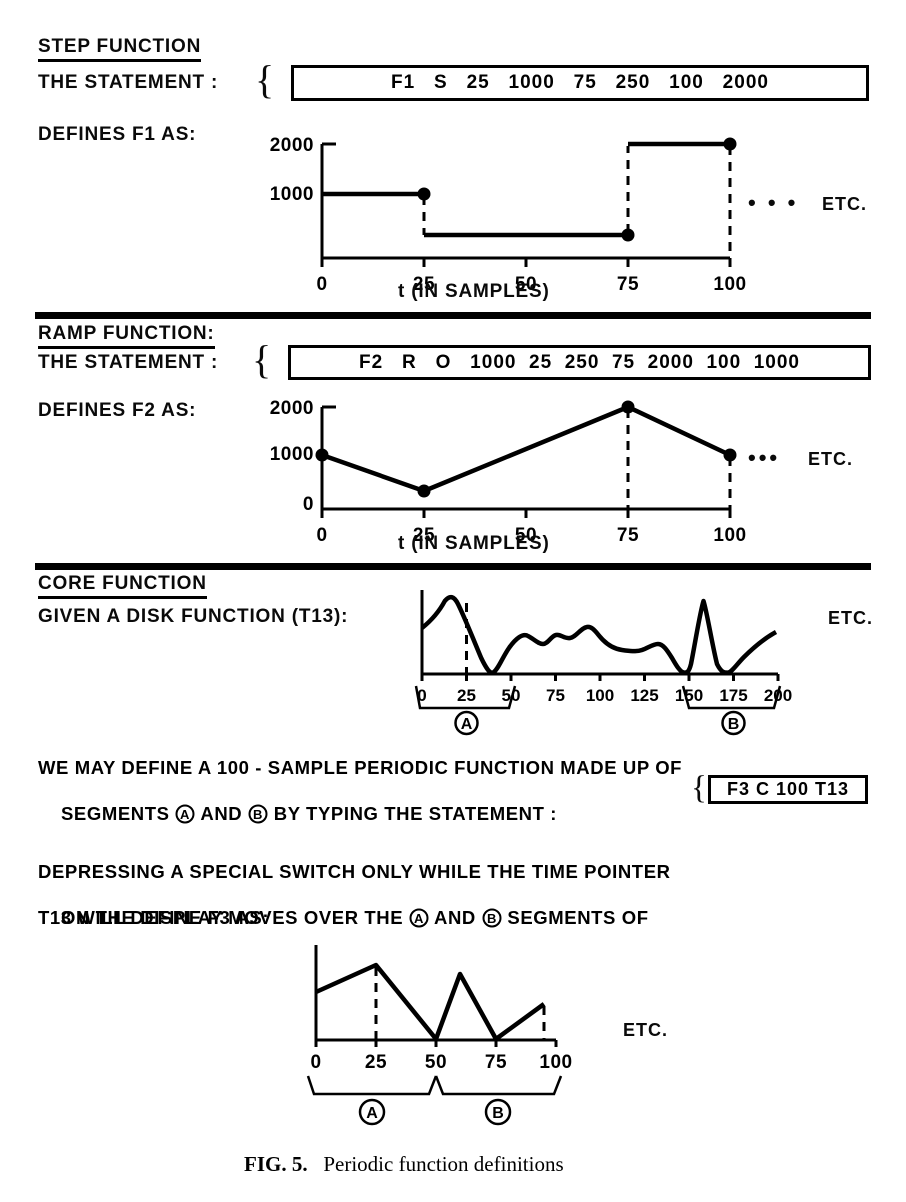 The height and width of the screenshot is (1202, 906). What do you see at coordinates (118, 813) in the screenshot?
I see `core-paragraph-line2-pre: SEGMENTS` at bounding box center [118, 813].